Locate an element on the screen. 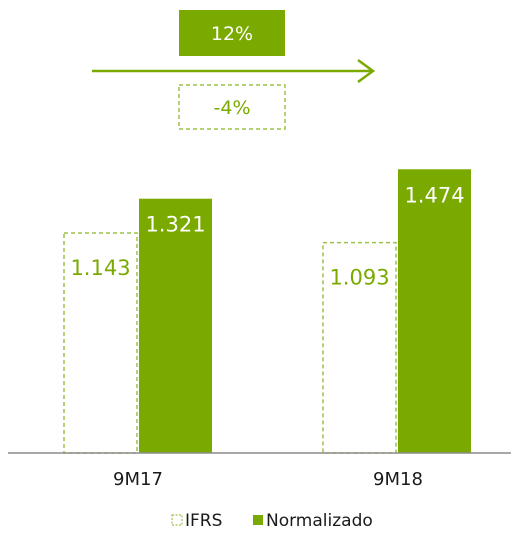 This screenshot has width=519, height=533. bar-value-label: 1.093 is located at coordinates (359, 278).